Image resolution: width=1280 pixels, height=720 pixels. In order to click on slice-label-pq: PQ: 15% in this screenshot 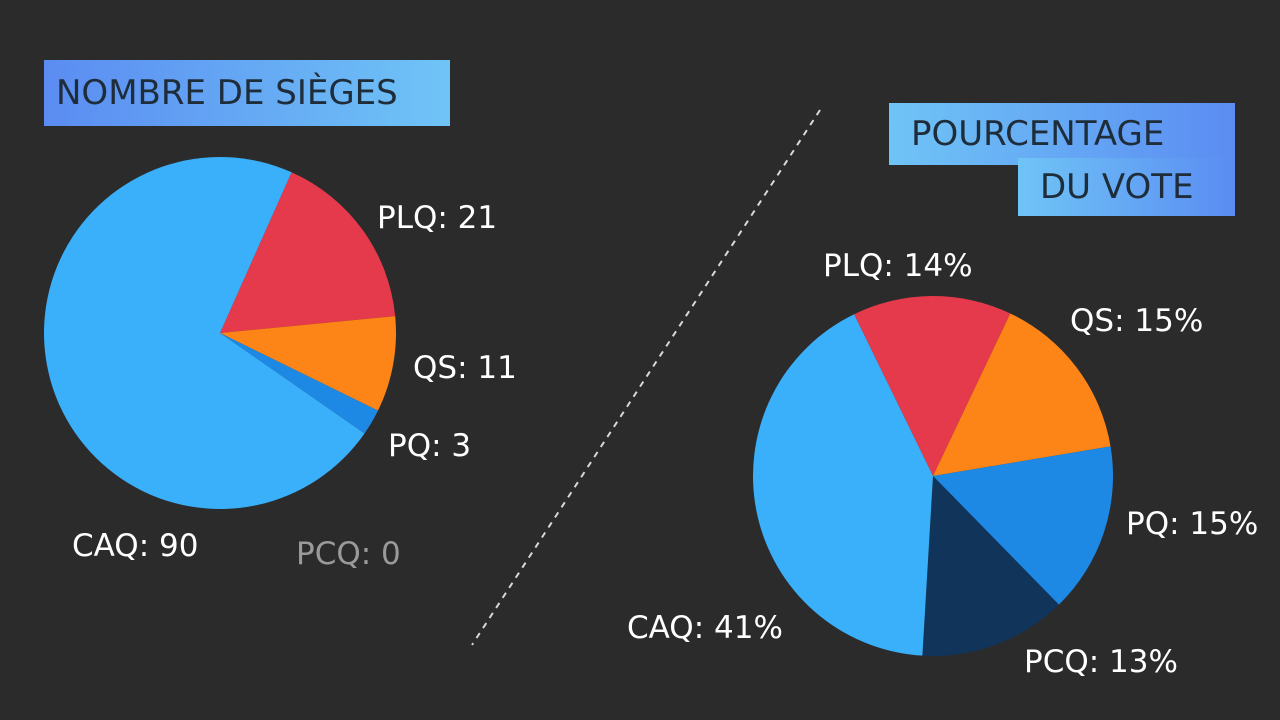, I will do `click(1192, 524)`.